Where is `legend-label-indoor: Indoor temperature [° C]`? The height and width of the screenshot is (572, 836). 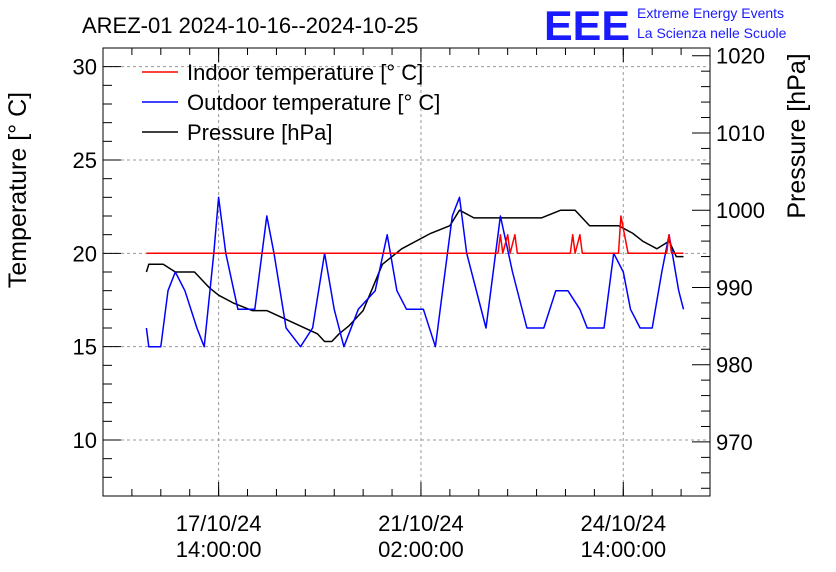
legend-label-indoor: Indoor temperature [° C] is located at coordinates (305, 72).